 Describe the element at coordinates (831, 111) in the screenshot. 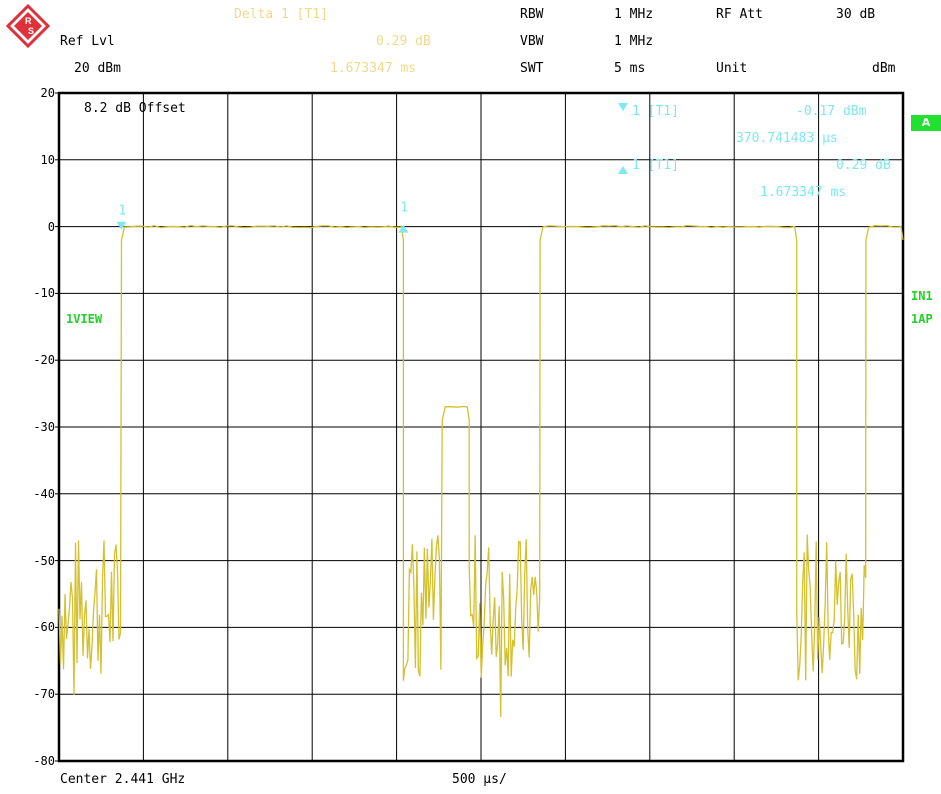

I see `marker1-level: -0.17 dBm` at that location.